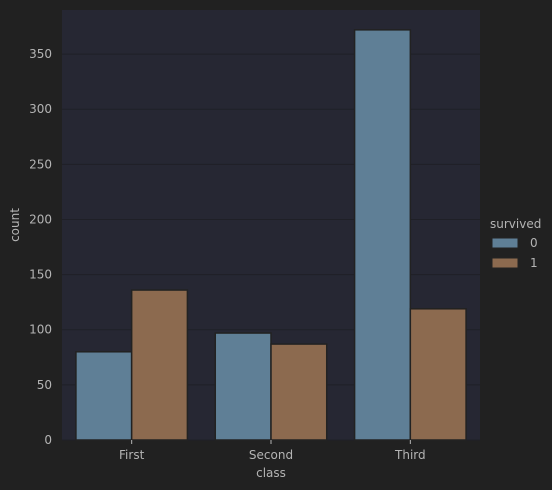  I want to click on legend-label-0: 0, so click(534, 243).